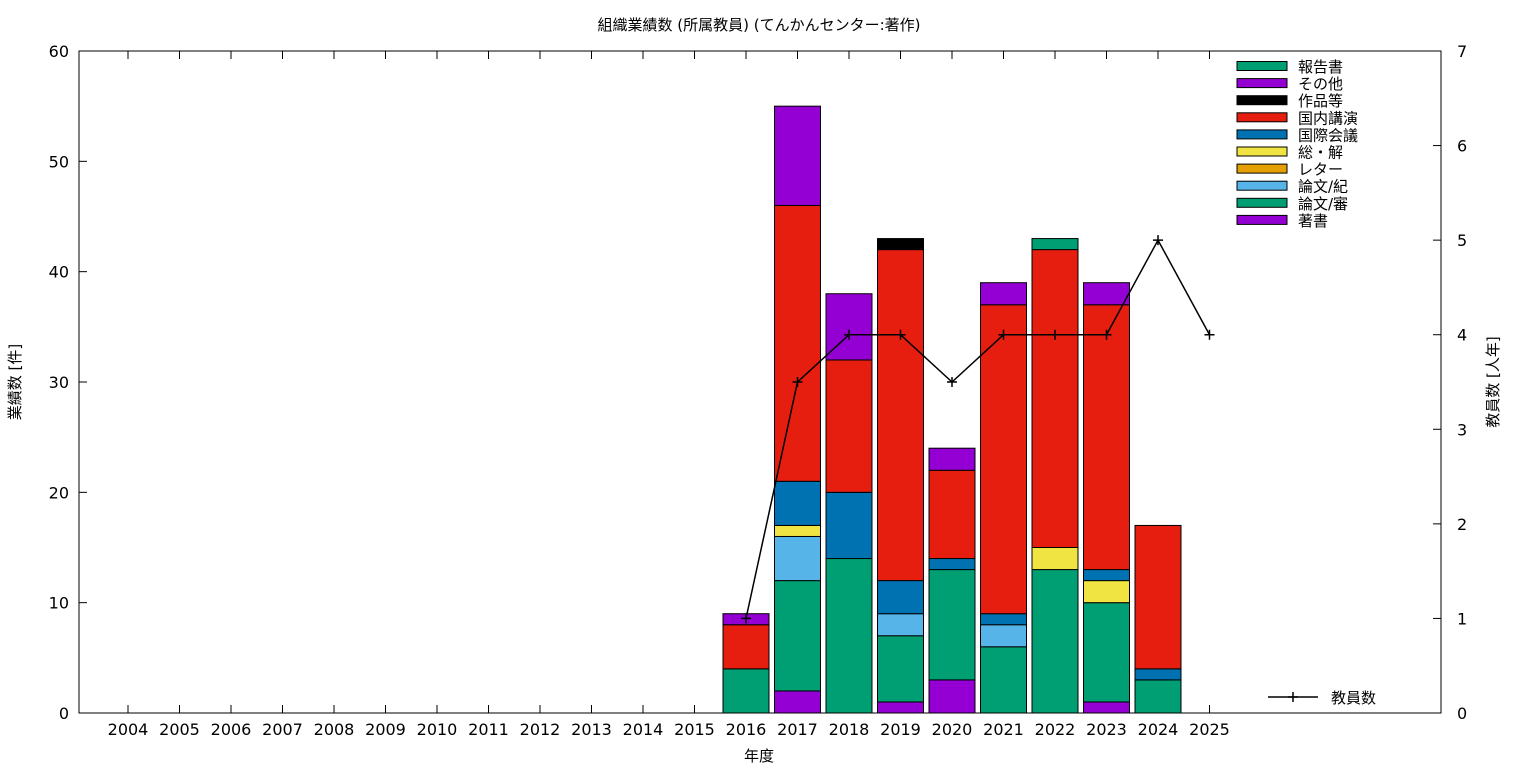 This screenshot has height=768, width=1536. I want to click on y-tick-labels: 0 10 20 30 40 50 60, so click(59, 382).